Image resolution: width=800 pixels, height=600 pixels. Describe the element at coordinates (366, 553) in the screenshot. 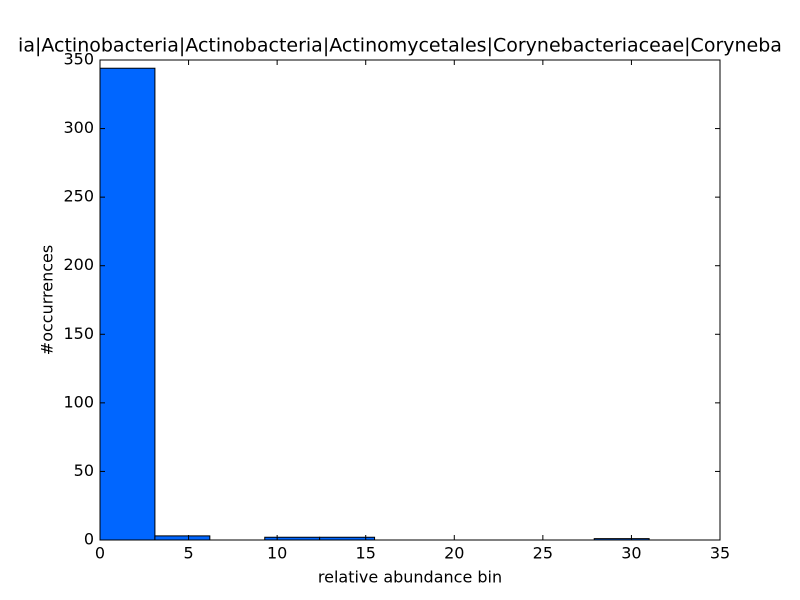

I see `x-tick-label: 15` at that location.